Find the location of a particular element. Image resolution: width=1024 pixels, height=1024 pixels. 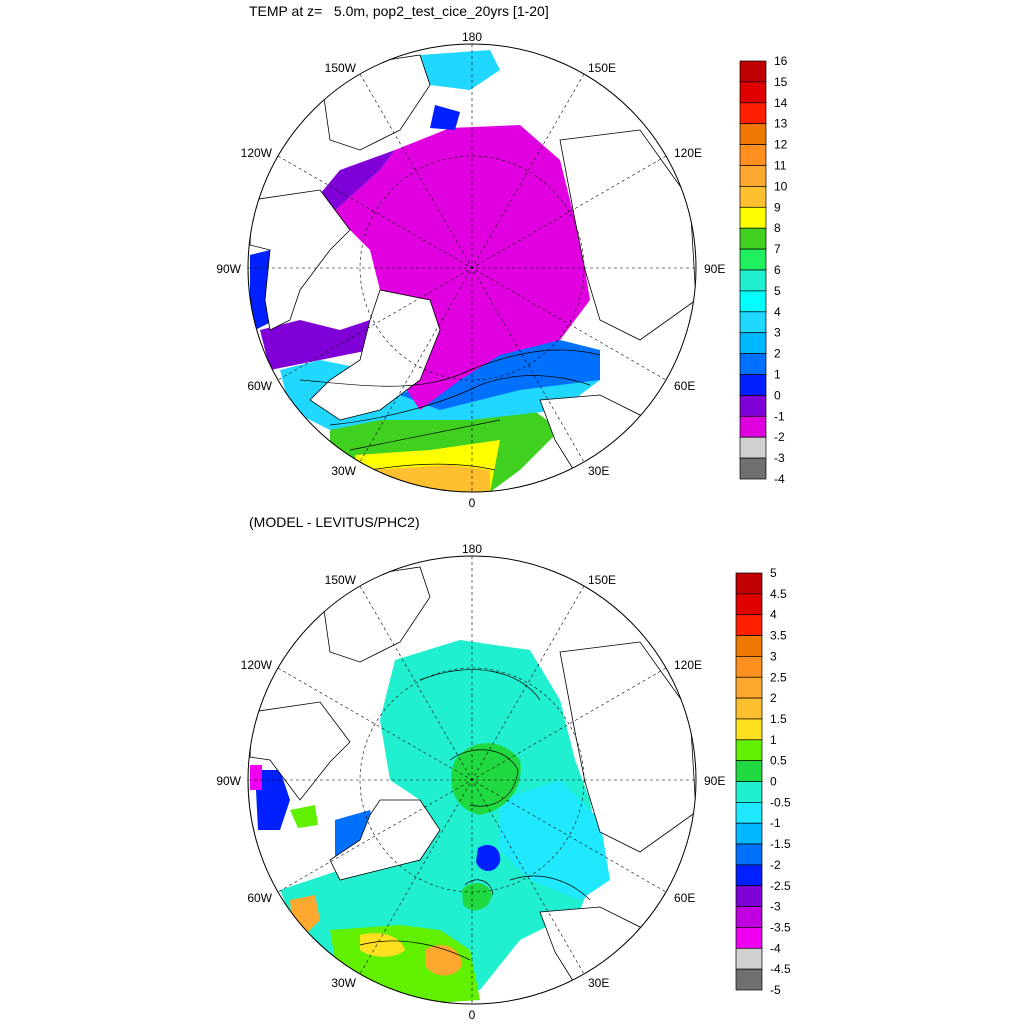

temp-field-magenta is located at coordinates (460, 267).